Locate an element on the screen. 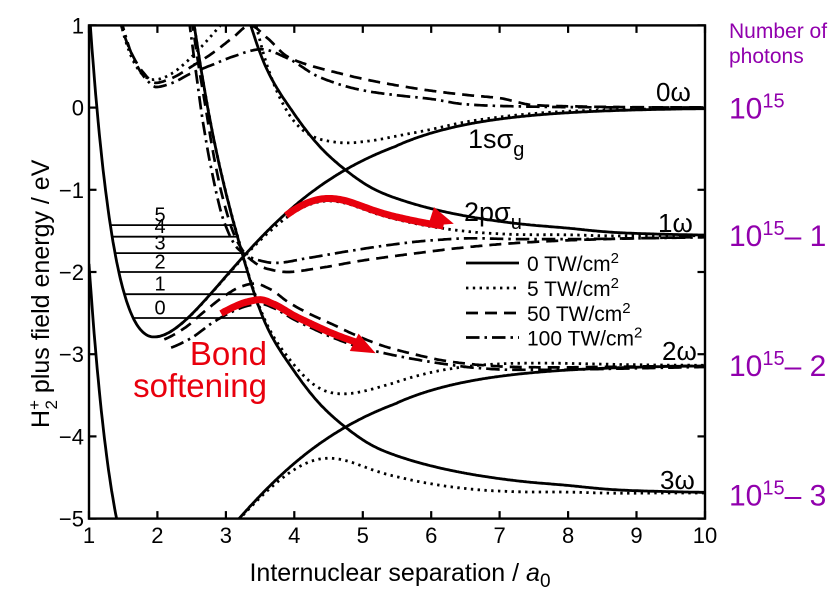 This screenshot has width=840, height=600. svg-text: 1ω is located at coordinates (675, 223).